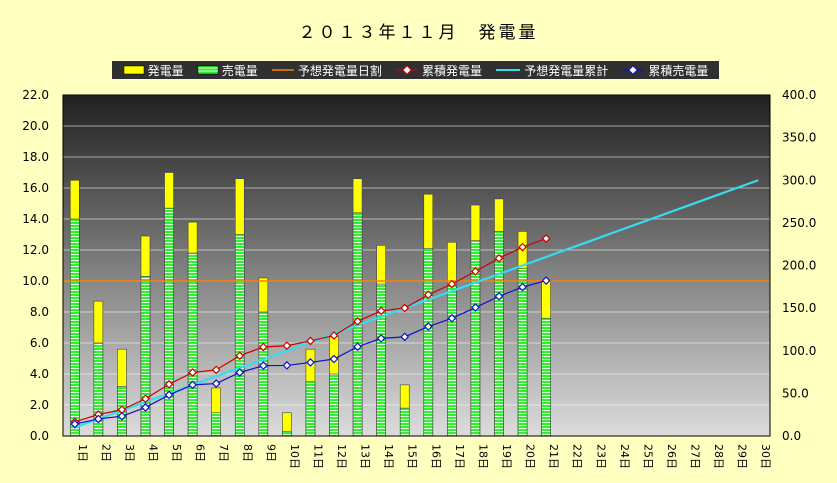 The height and width of the screenshot is (483, 837). I want to click on x-tick-label: 19日, so click(506, 456).